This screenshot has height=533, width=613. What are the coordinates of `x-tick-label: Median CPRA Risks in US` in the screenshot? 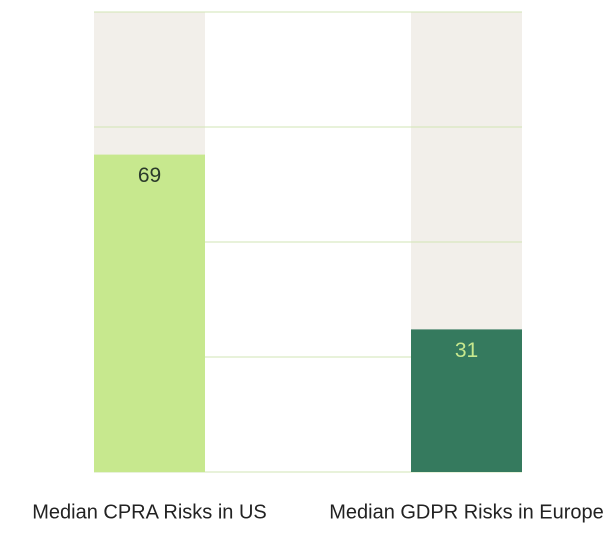 It's located at (149, 512).